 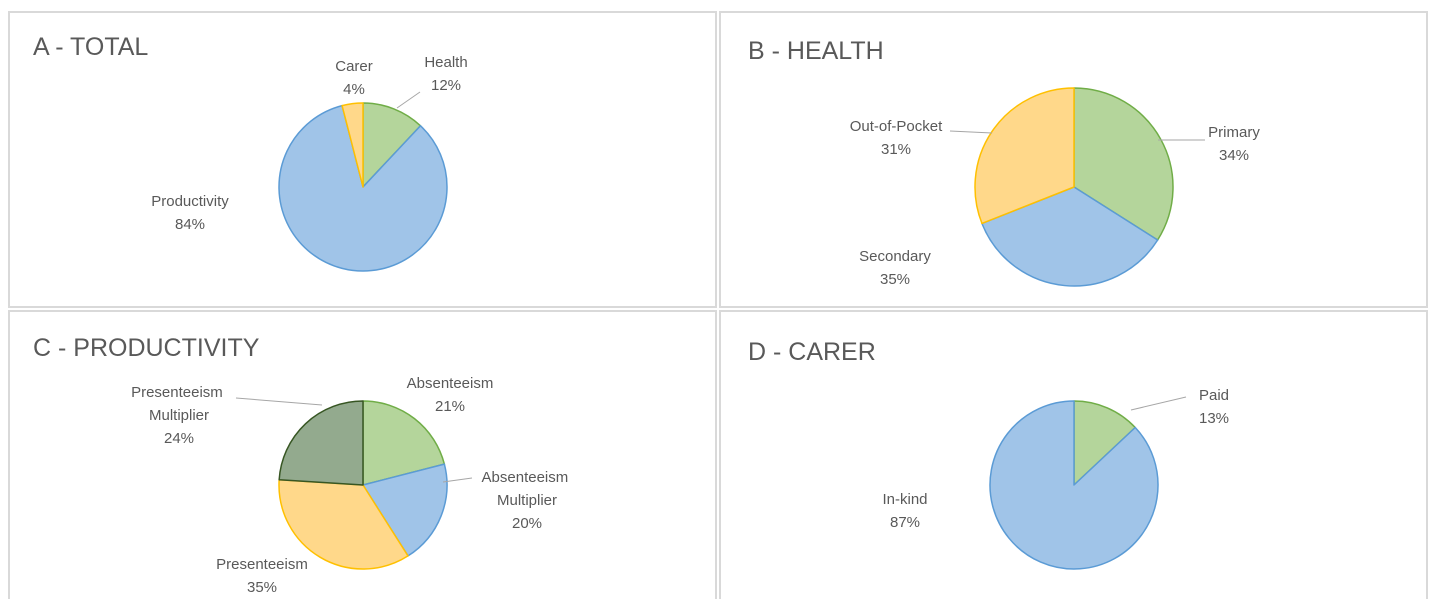 I want to click on slice-label: Productivity, so click(x=190, y=201).